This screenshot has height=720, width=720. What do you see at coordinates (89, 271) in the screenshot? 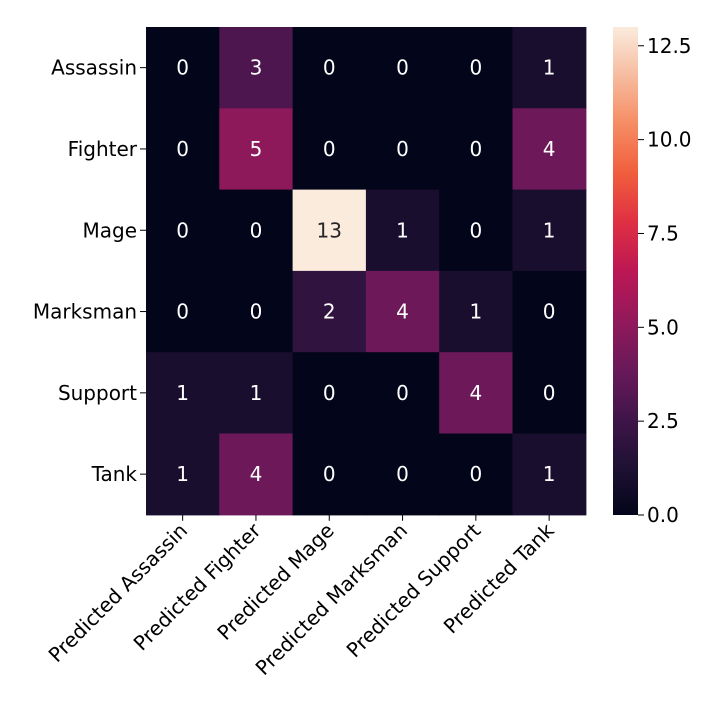
I see `y-axis-ticks: Assassin Fighter Mage Marksman Support Tank` at bounding box center [89, 271].